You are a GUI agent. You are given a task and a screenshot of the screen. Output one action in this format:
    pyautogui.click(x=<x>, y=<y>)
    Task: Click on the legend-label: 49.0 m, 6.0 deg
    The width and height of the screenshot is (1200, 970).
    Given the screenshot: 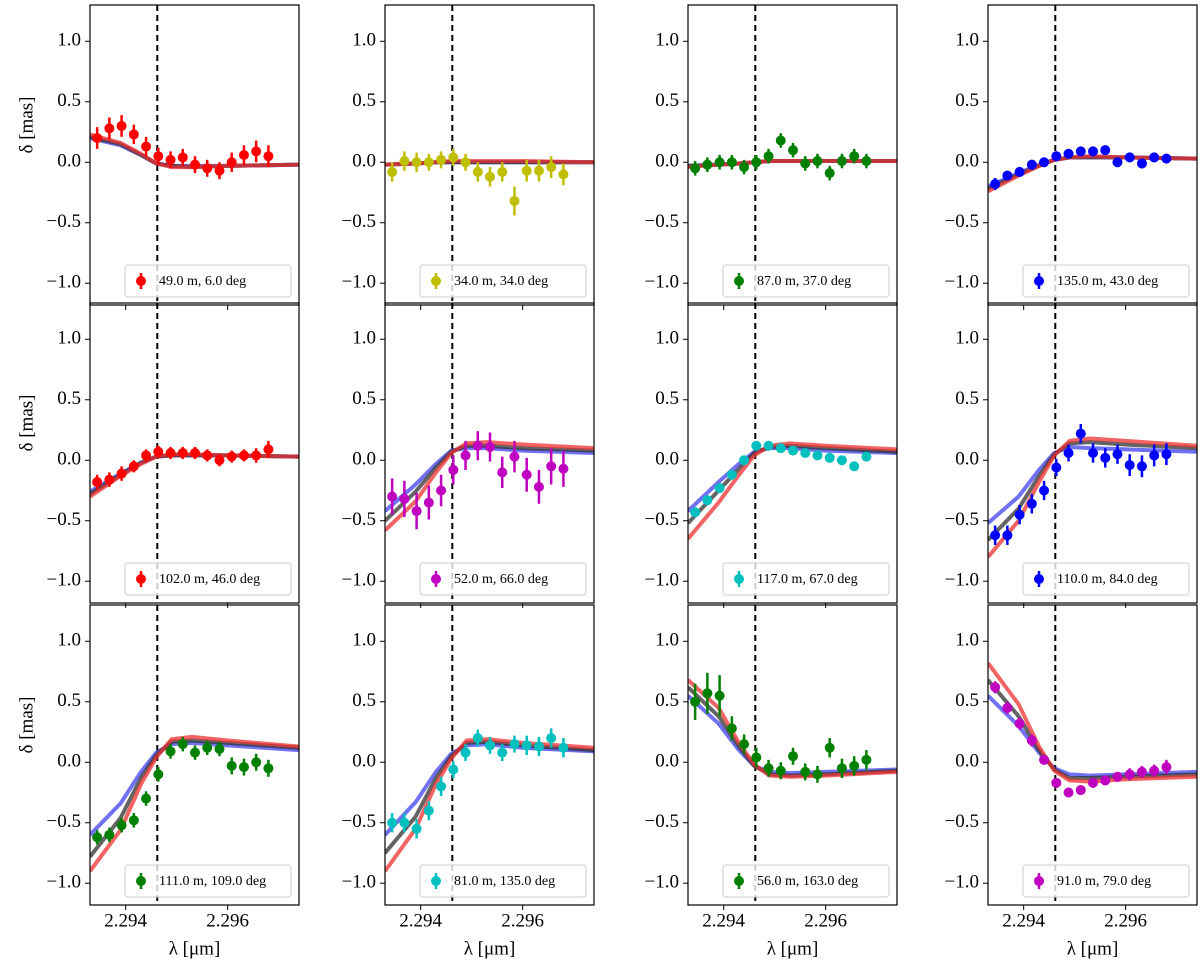 What is the action you would take?
    pyautogui.click(x=202, y=281)
    